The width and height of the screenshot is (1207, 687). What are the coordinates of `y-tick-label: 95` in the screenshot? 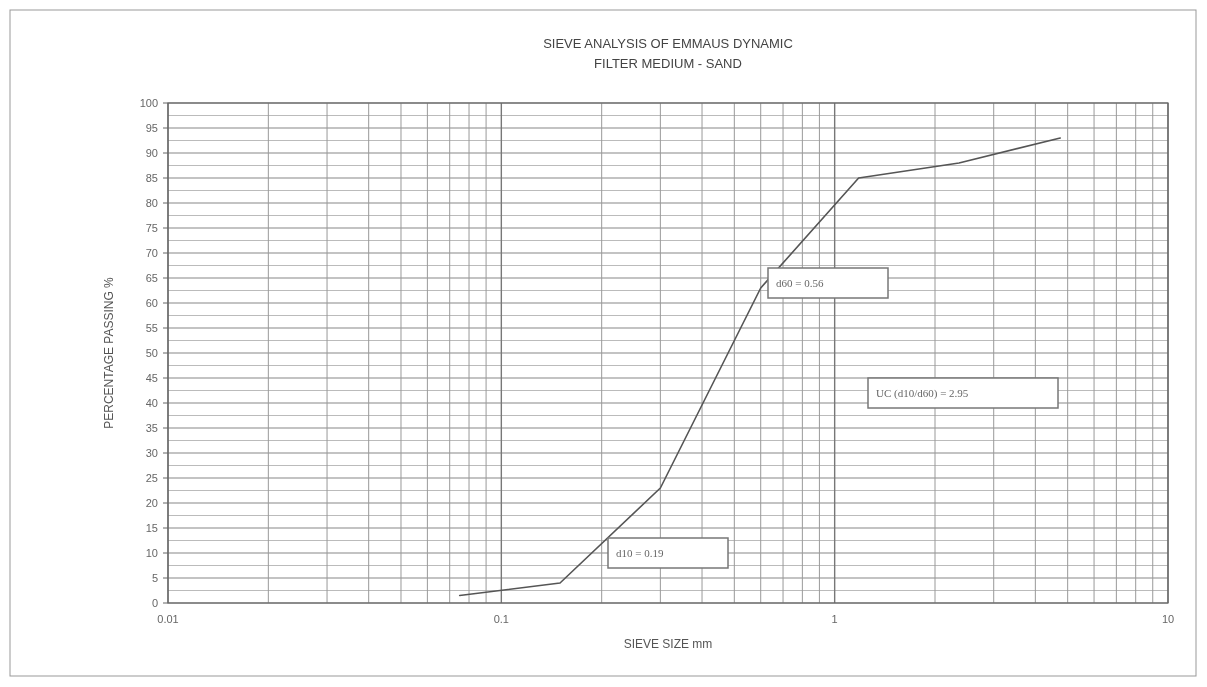 It's located at (151, 128).